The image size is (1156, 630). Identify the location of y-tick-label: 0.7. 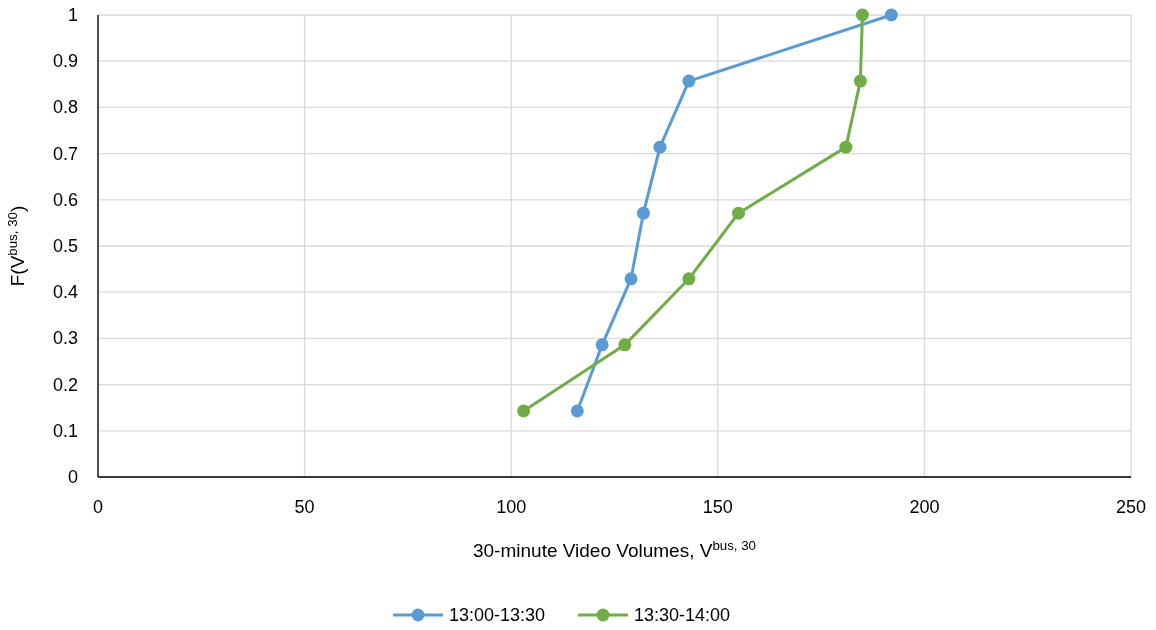
(65, 153).